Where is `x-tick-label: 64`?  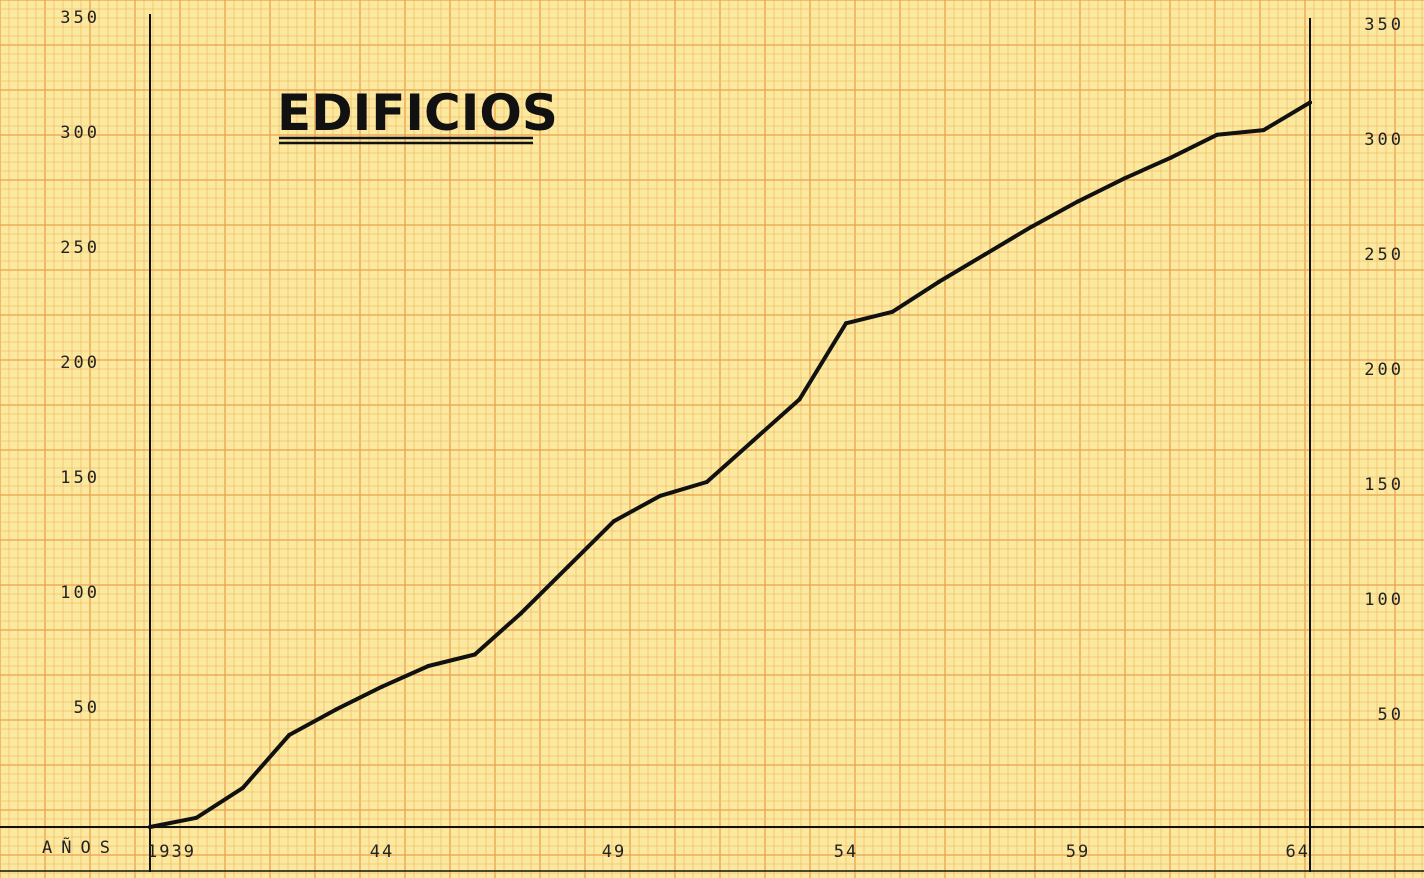
x-tick-label: 64 is located at coordinates (1298, 852).